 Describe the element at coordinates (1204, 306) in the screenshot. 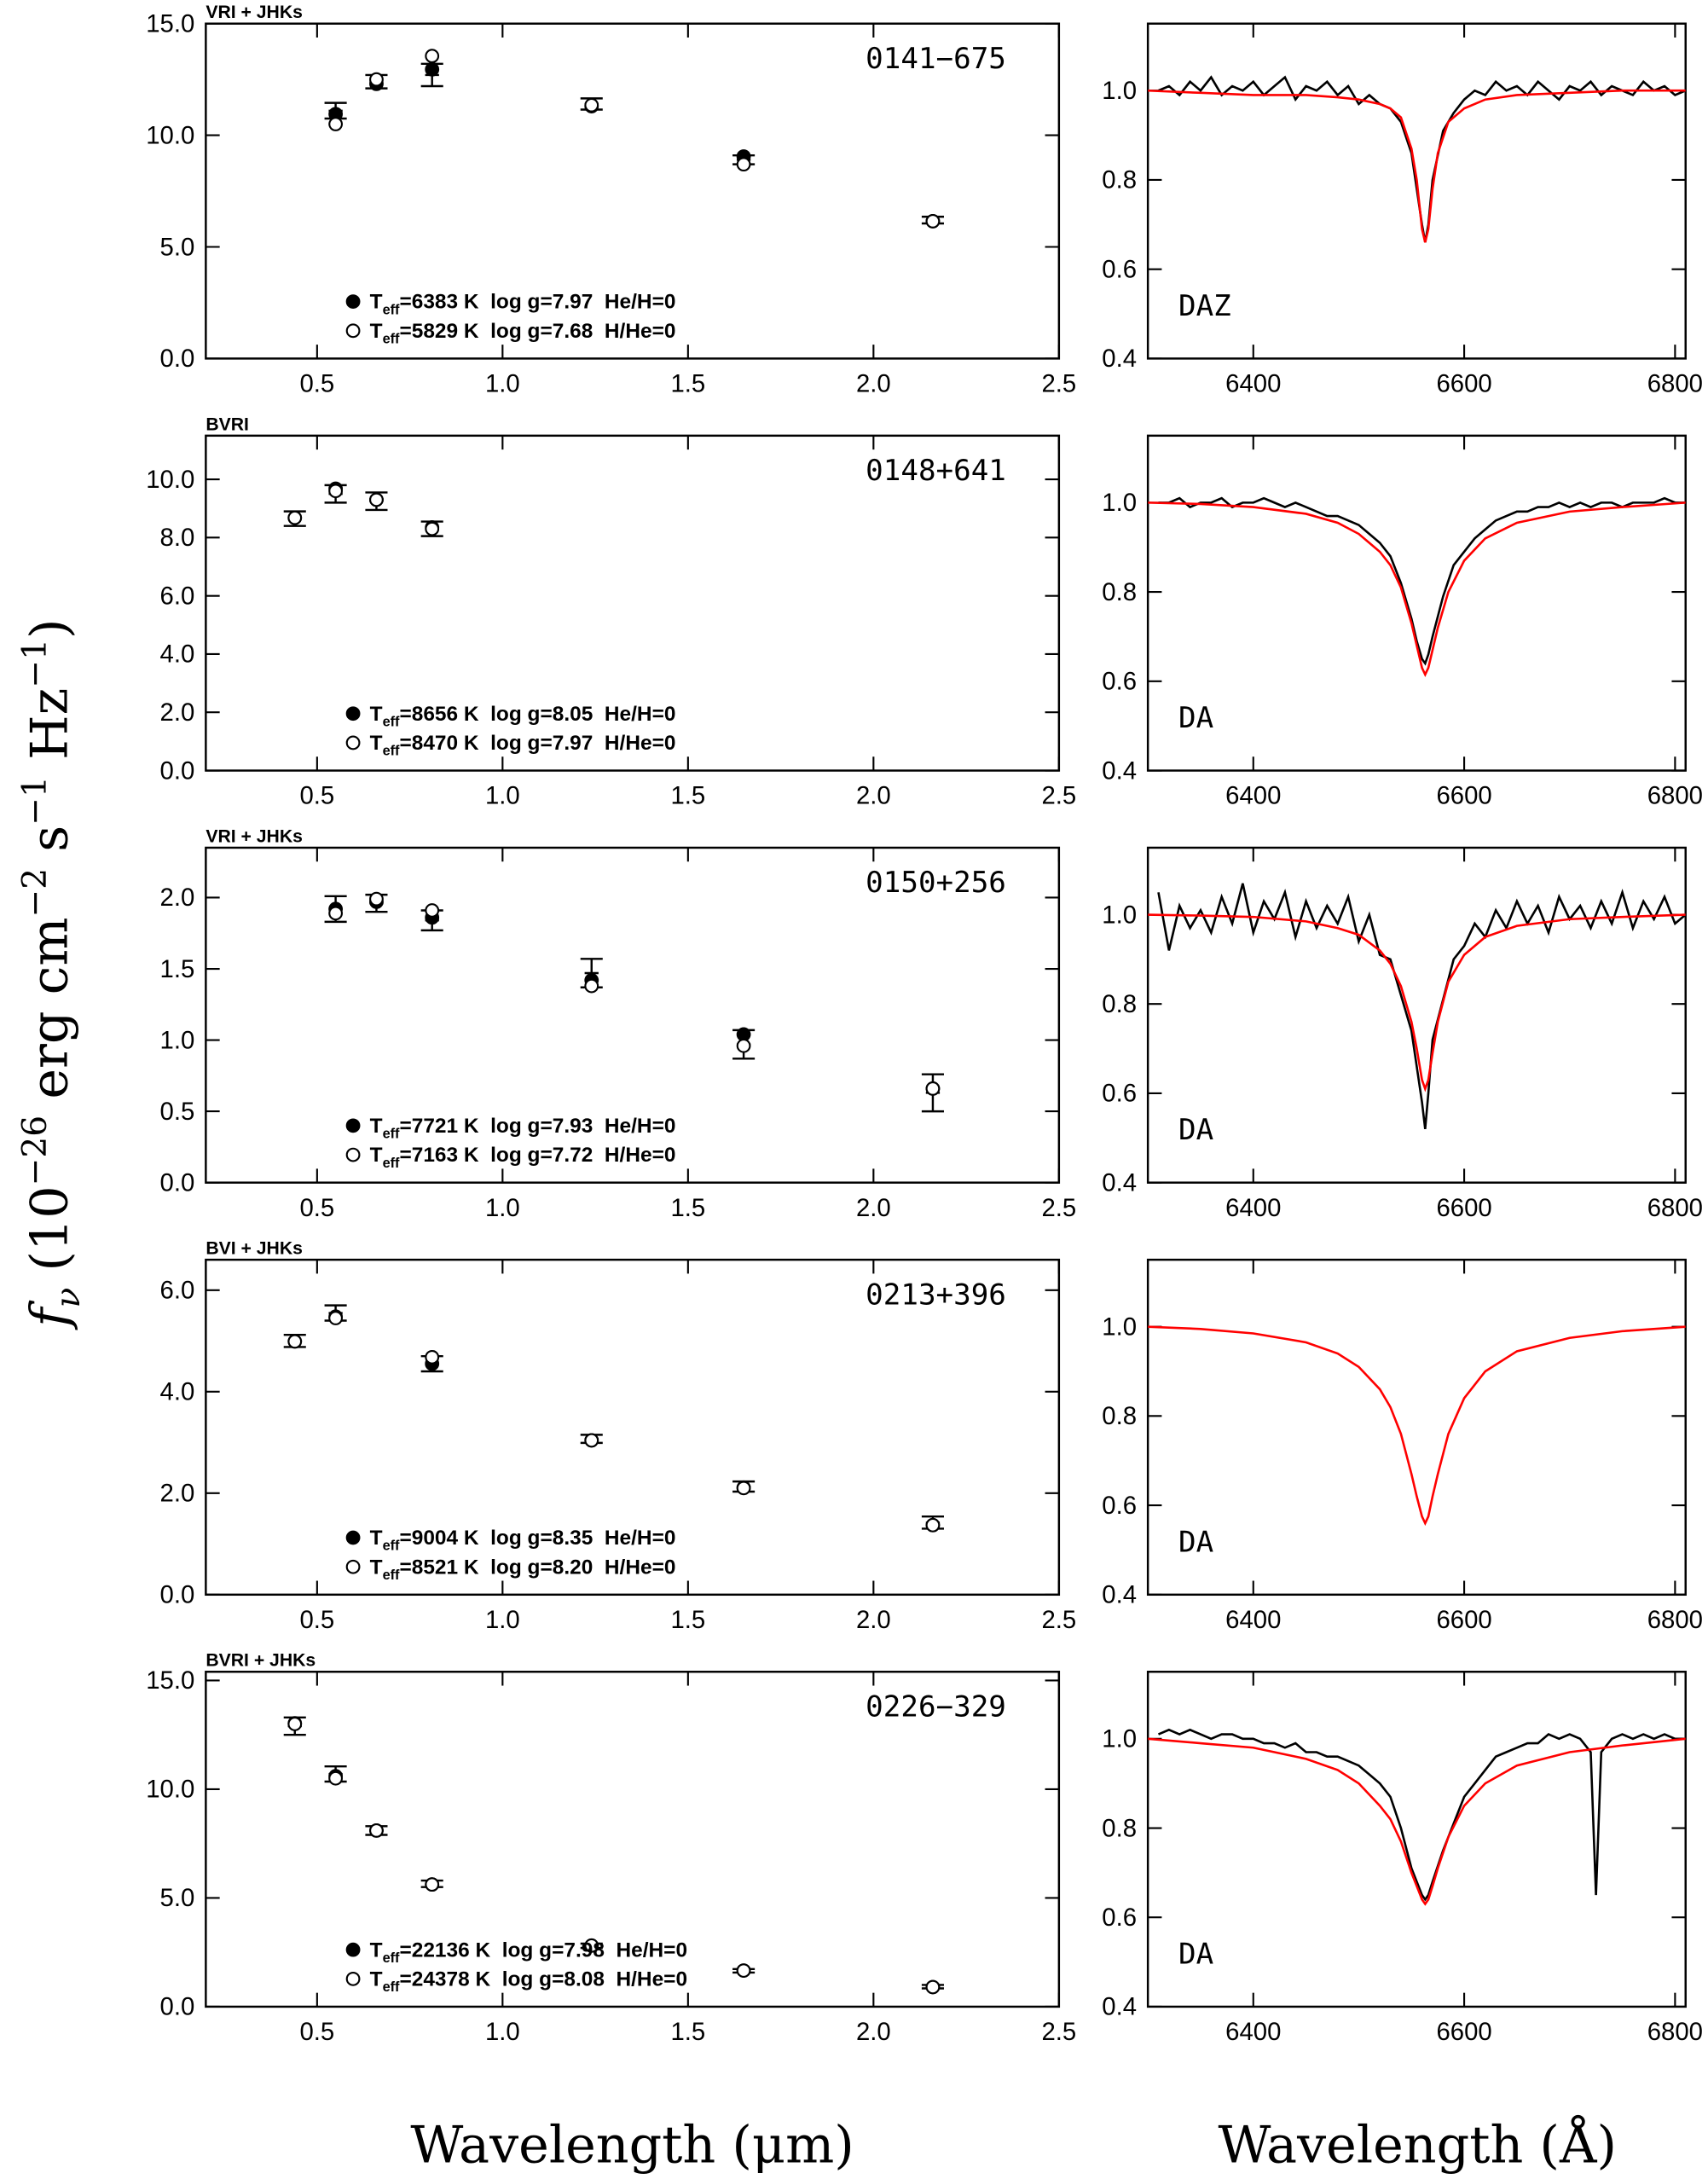

I see `spectral-type: DAZ` at that location.